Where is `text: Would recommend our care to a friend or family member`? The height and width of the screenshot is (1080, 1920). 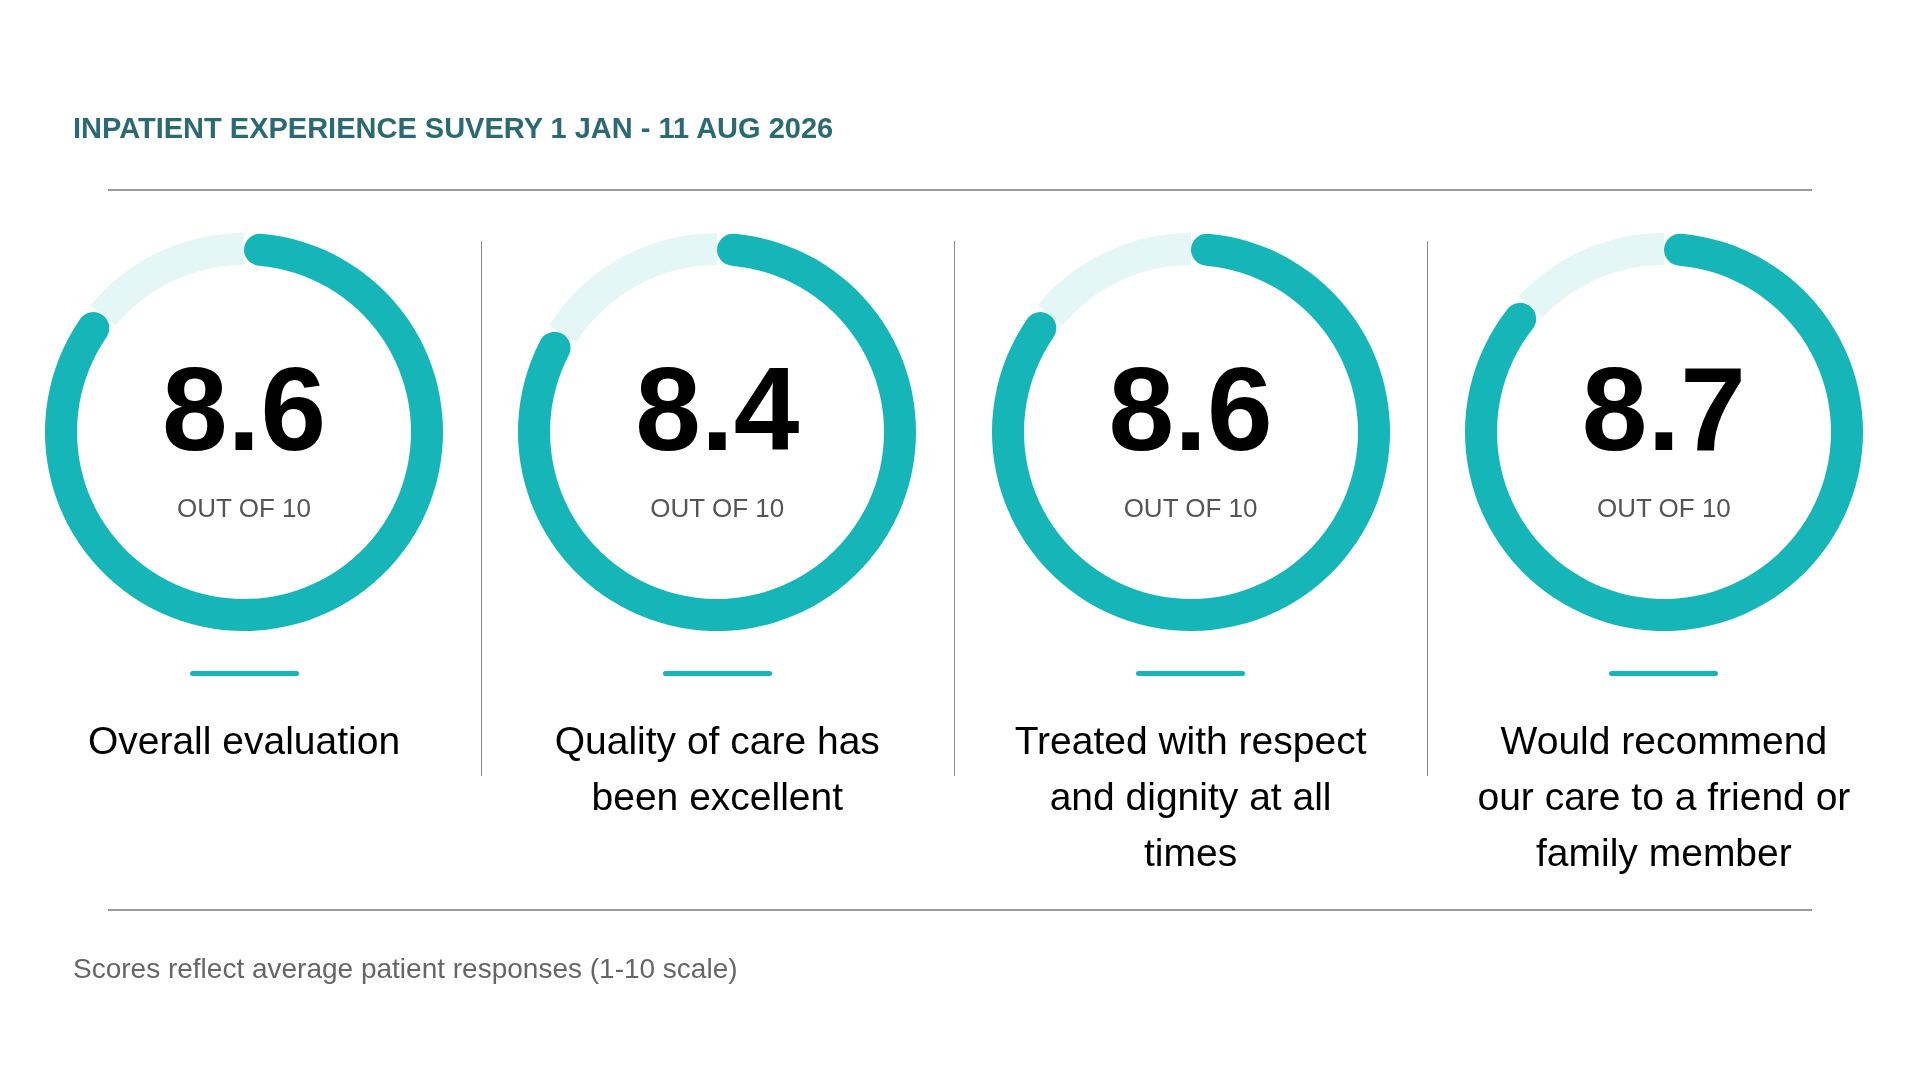 text: Would recommend our care to a friend or family member is located at coordinates (1664, 797).